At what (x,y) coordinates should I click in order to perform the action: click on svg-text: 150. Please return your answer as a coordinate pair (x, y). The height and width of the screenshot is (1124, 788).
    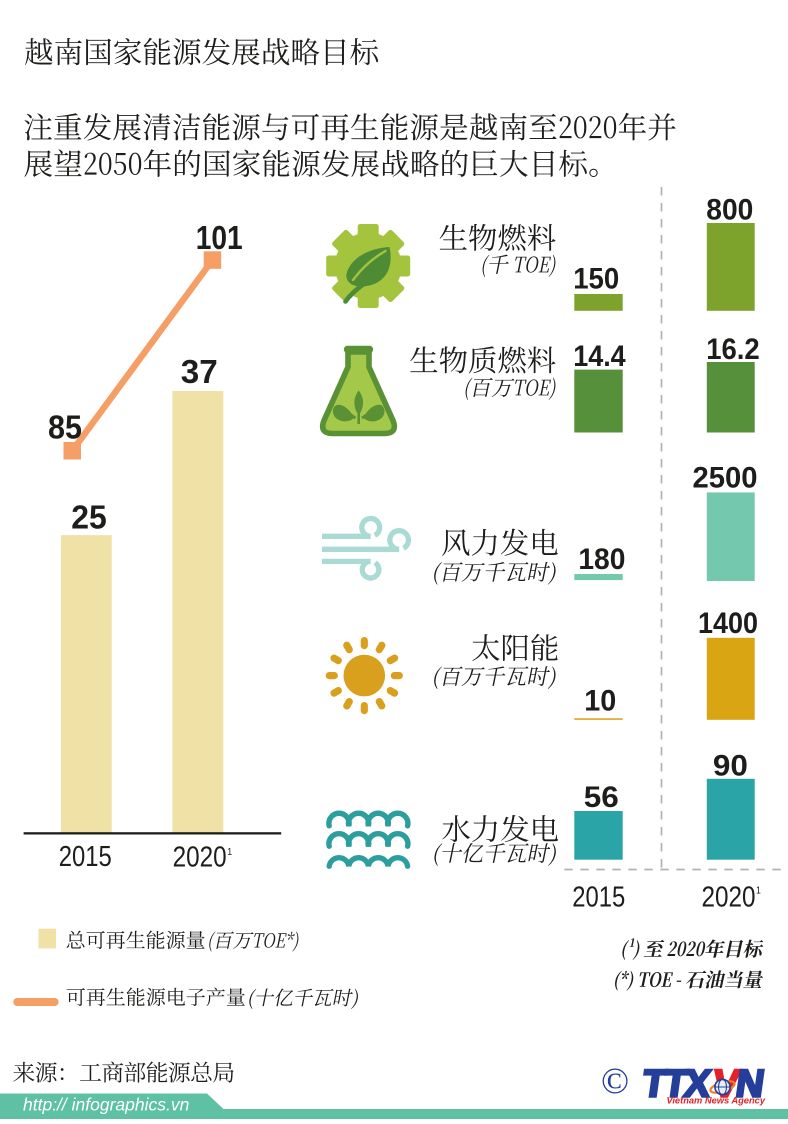
    Looking at the image, I should click on (596, 279).